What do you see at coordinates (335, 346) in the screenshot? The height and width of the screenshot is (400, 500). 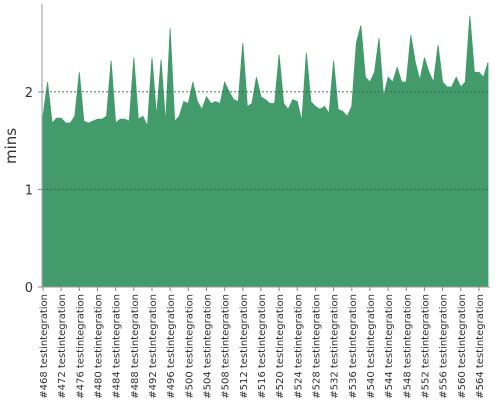 I see `x-tick-label: #532 testintegration` at bounding box center [335, 346].